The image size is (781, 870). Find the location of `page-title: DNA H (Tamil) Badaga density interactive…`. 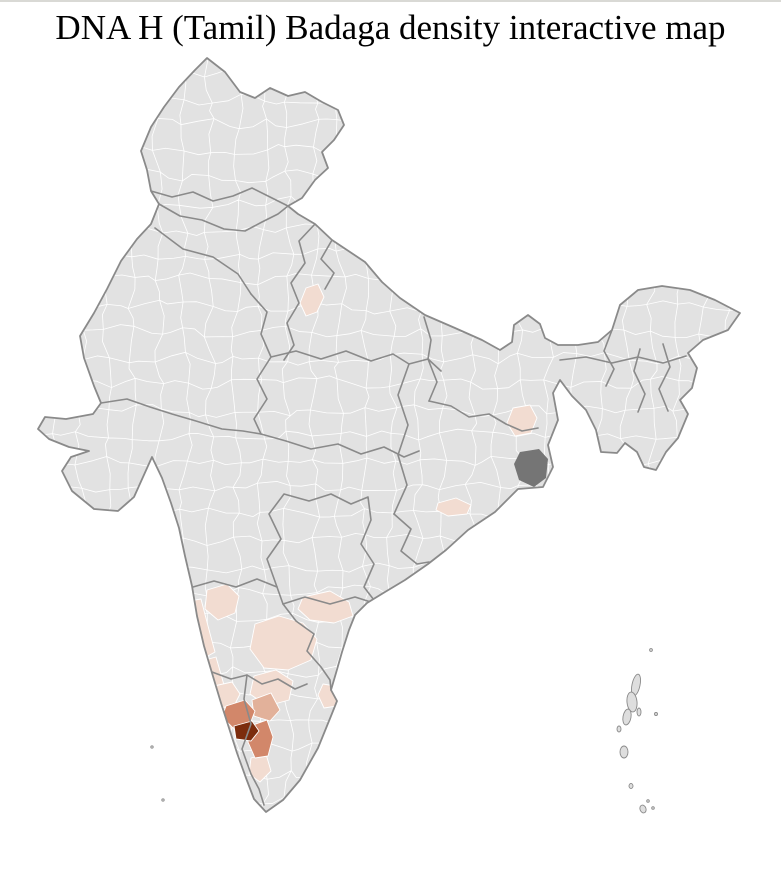

page-title: DNA H (Tamil) Badaga density interactive… is located at coordinates (390, 27).